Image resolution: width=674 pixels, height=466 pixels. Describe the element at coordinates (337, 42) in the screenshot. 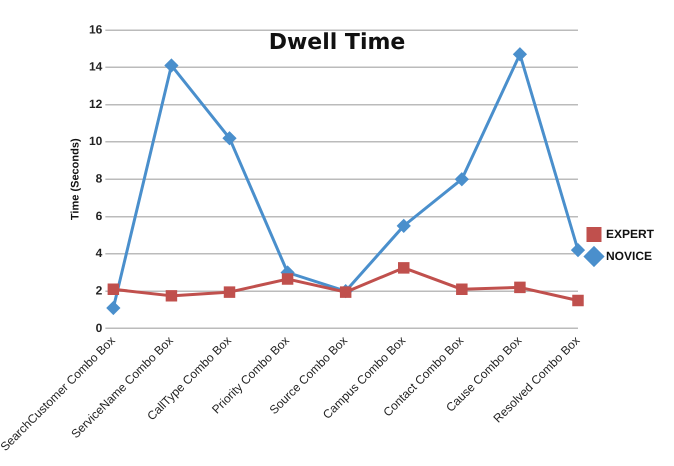

I see `chart-title: Dwell Time` at that location.